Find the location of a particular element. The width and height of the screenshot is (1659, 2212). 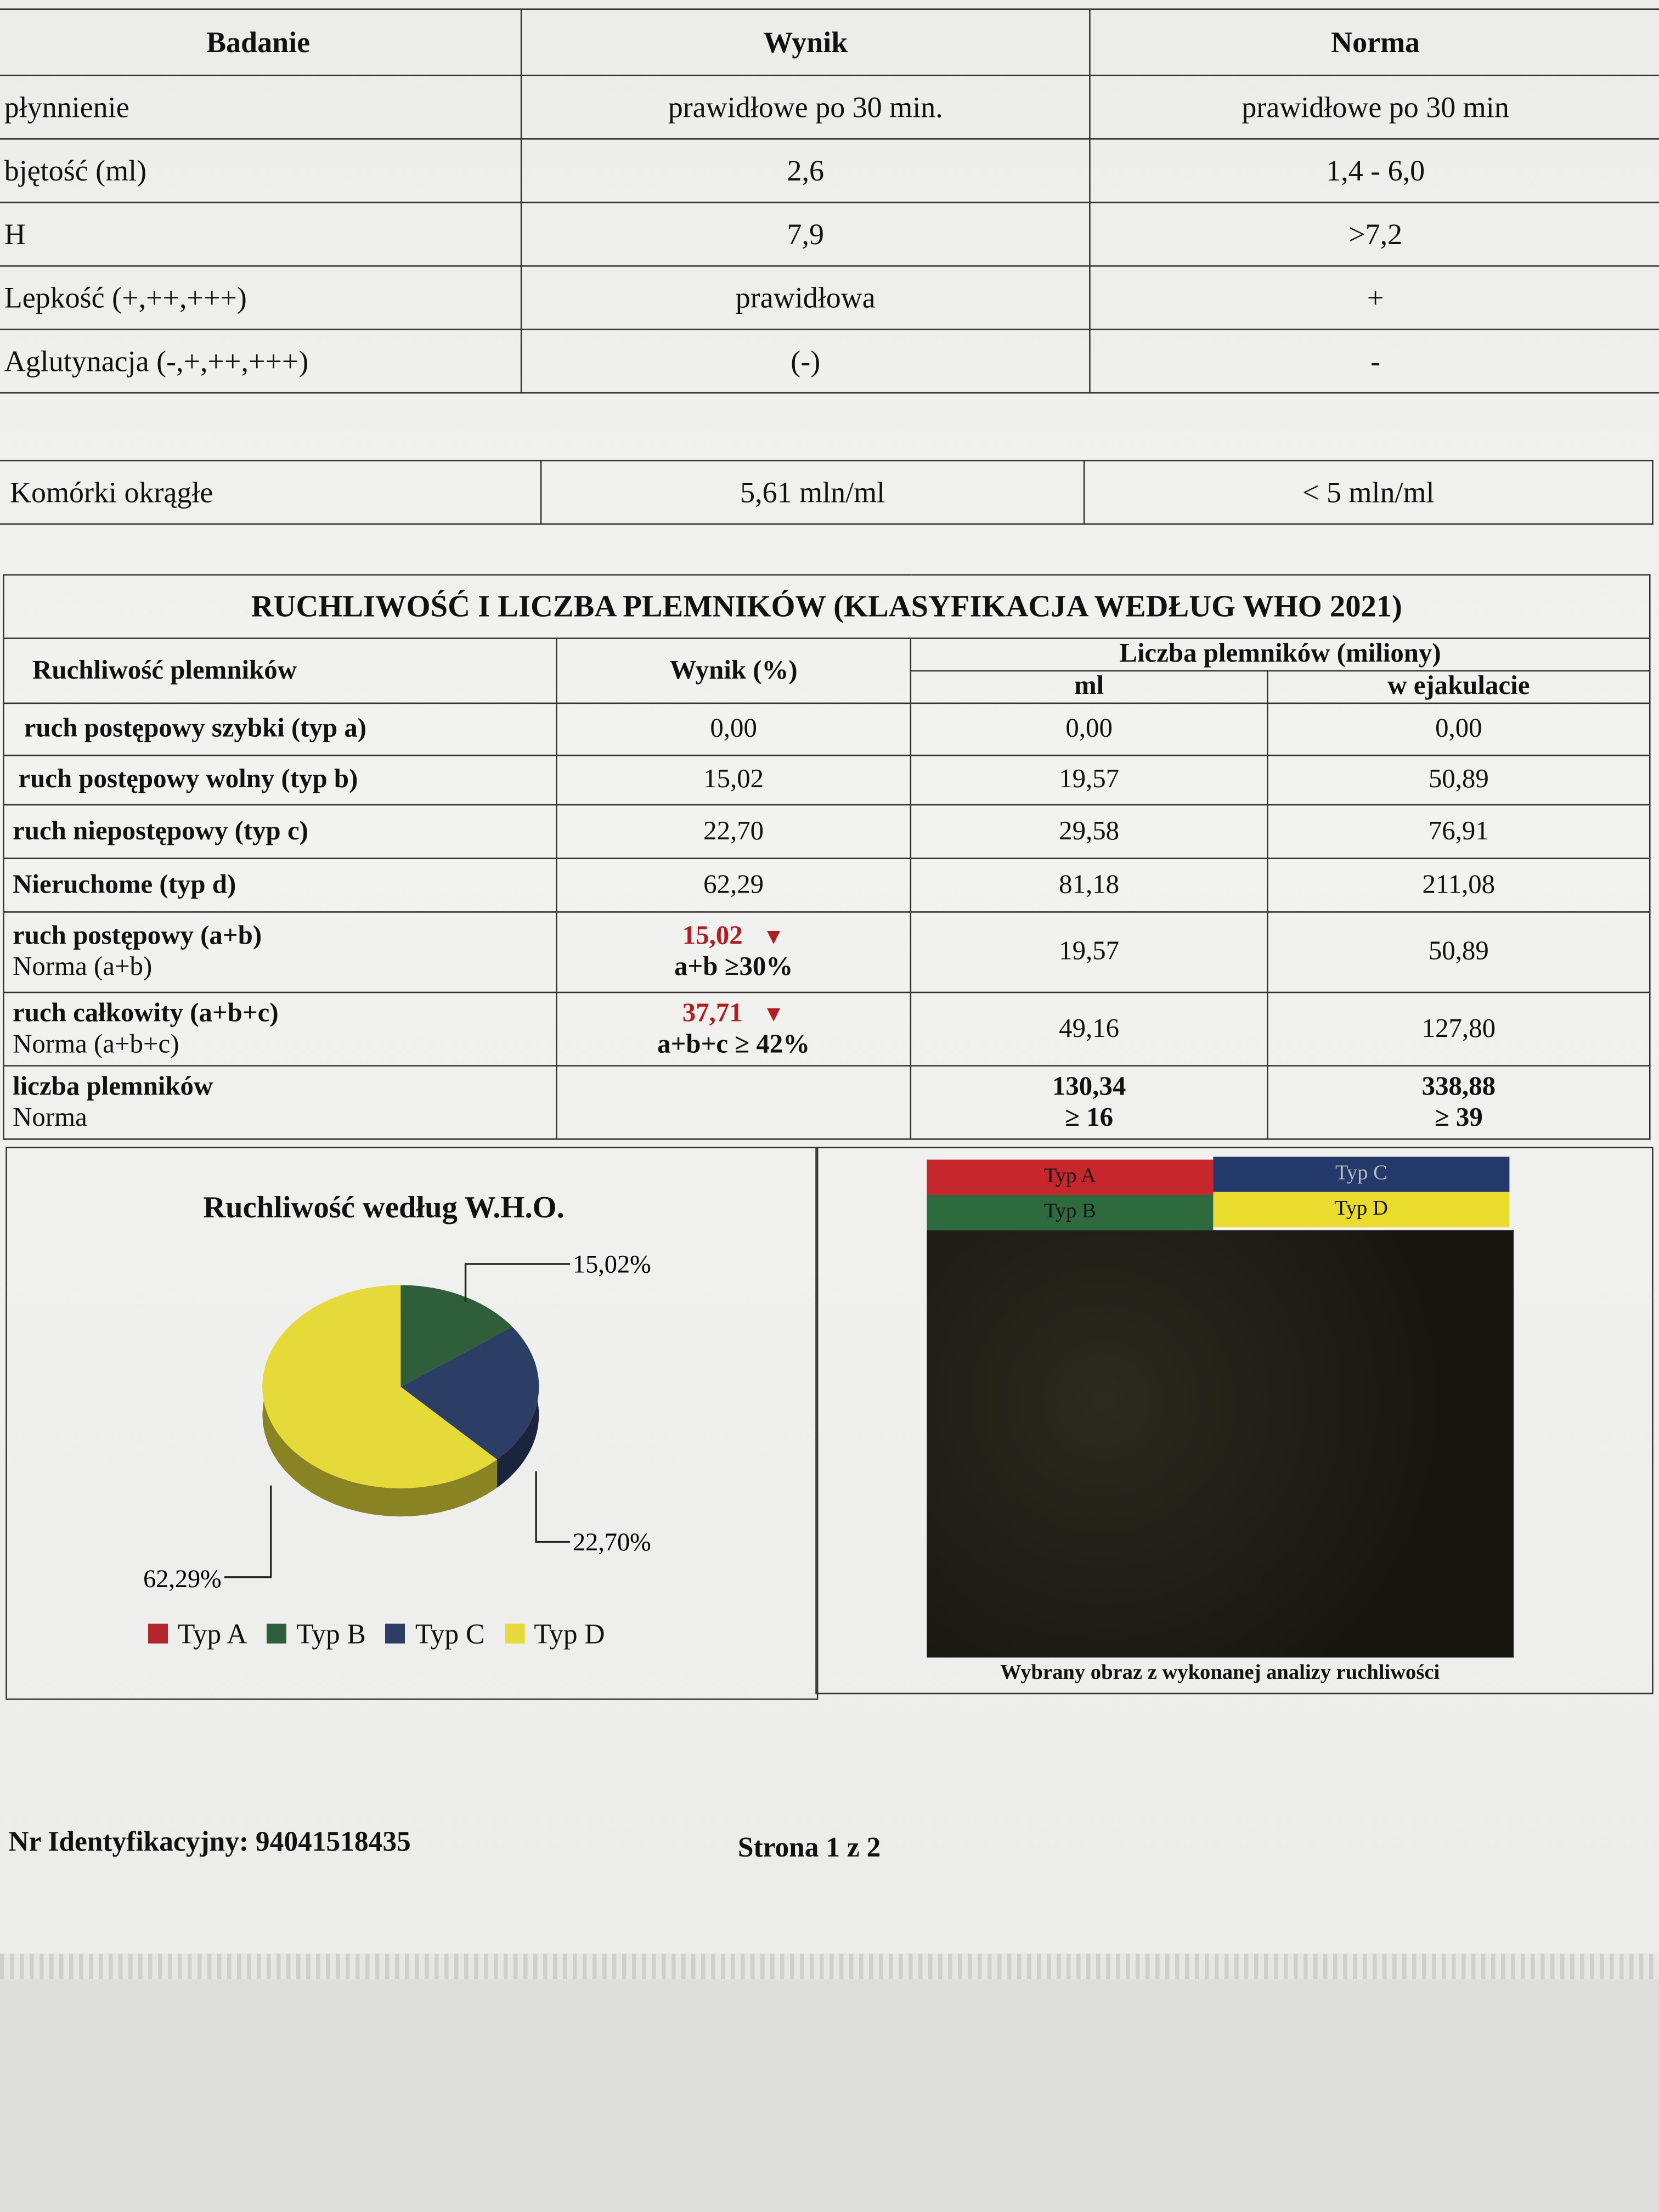

pie-side-typ-d is located at coordinates (380, 1401).